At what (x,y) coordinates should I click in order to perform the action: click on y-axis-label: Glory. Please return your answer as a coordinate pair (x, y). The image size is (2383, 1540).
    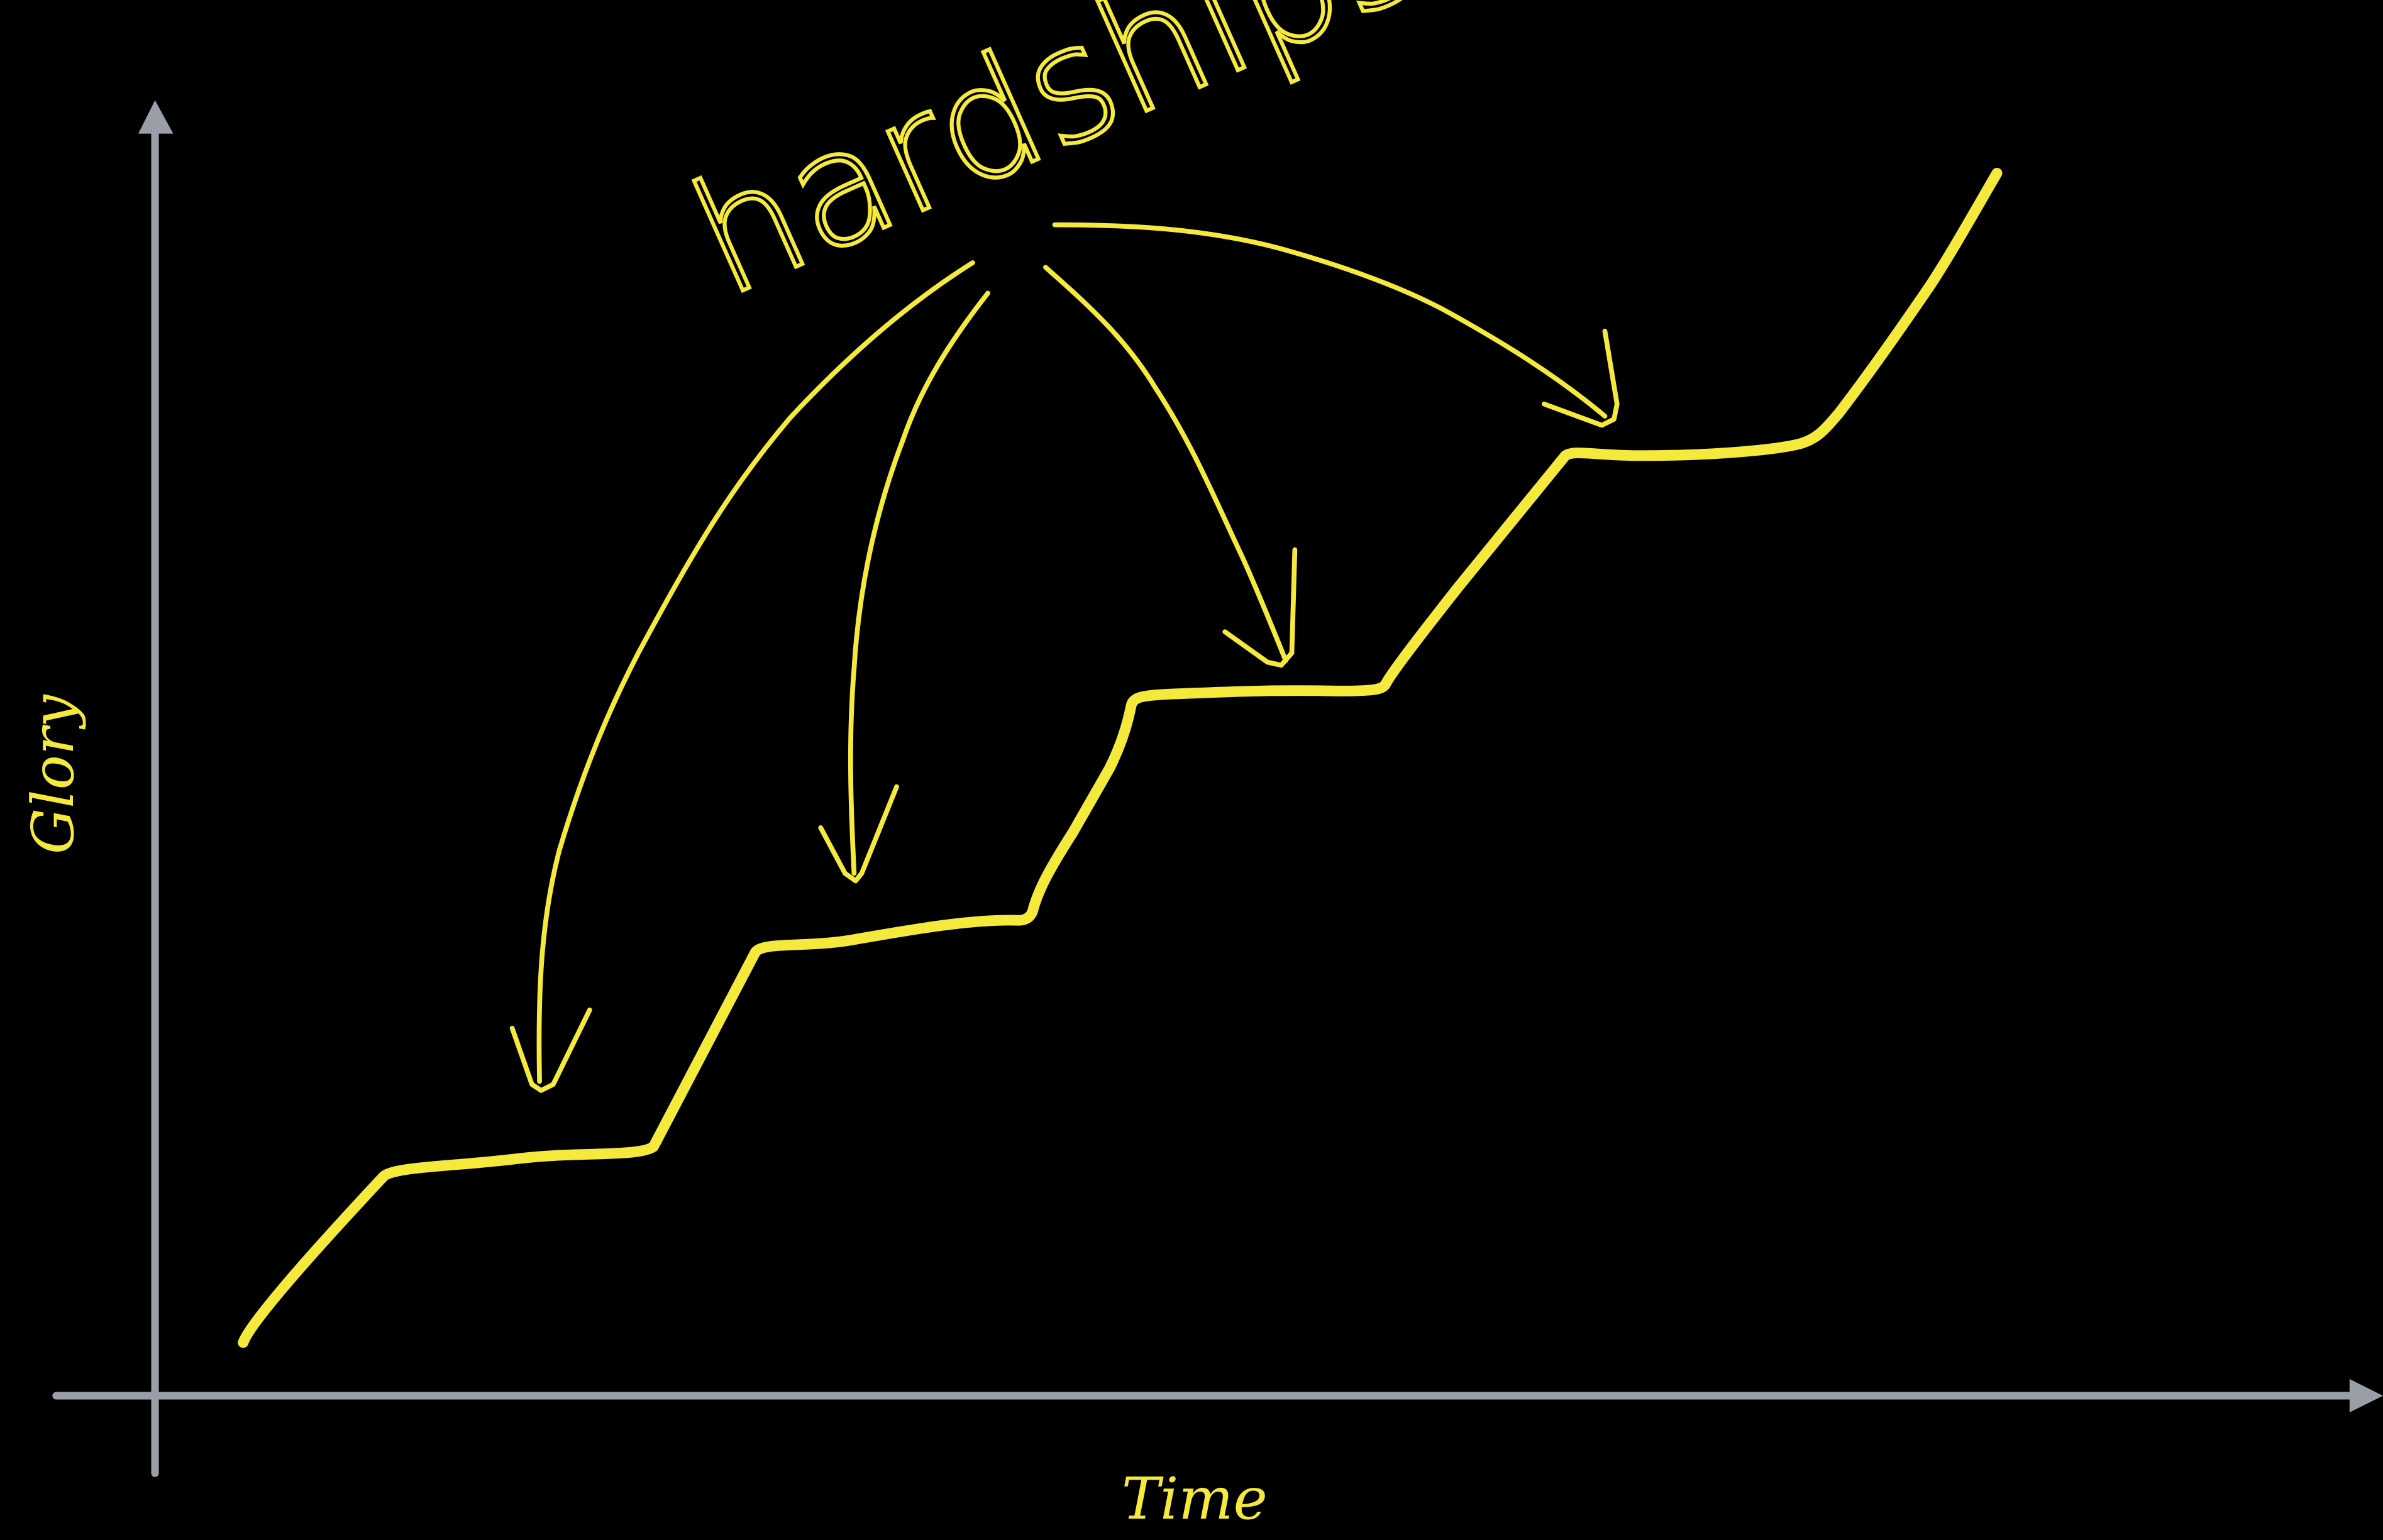
    Looking at the image, I should click on (53, 774).